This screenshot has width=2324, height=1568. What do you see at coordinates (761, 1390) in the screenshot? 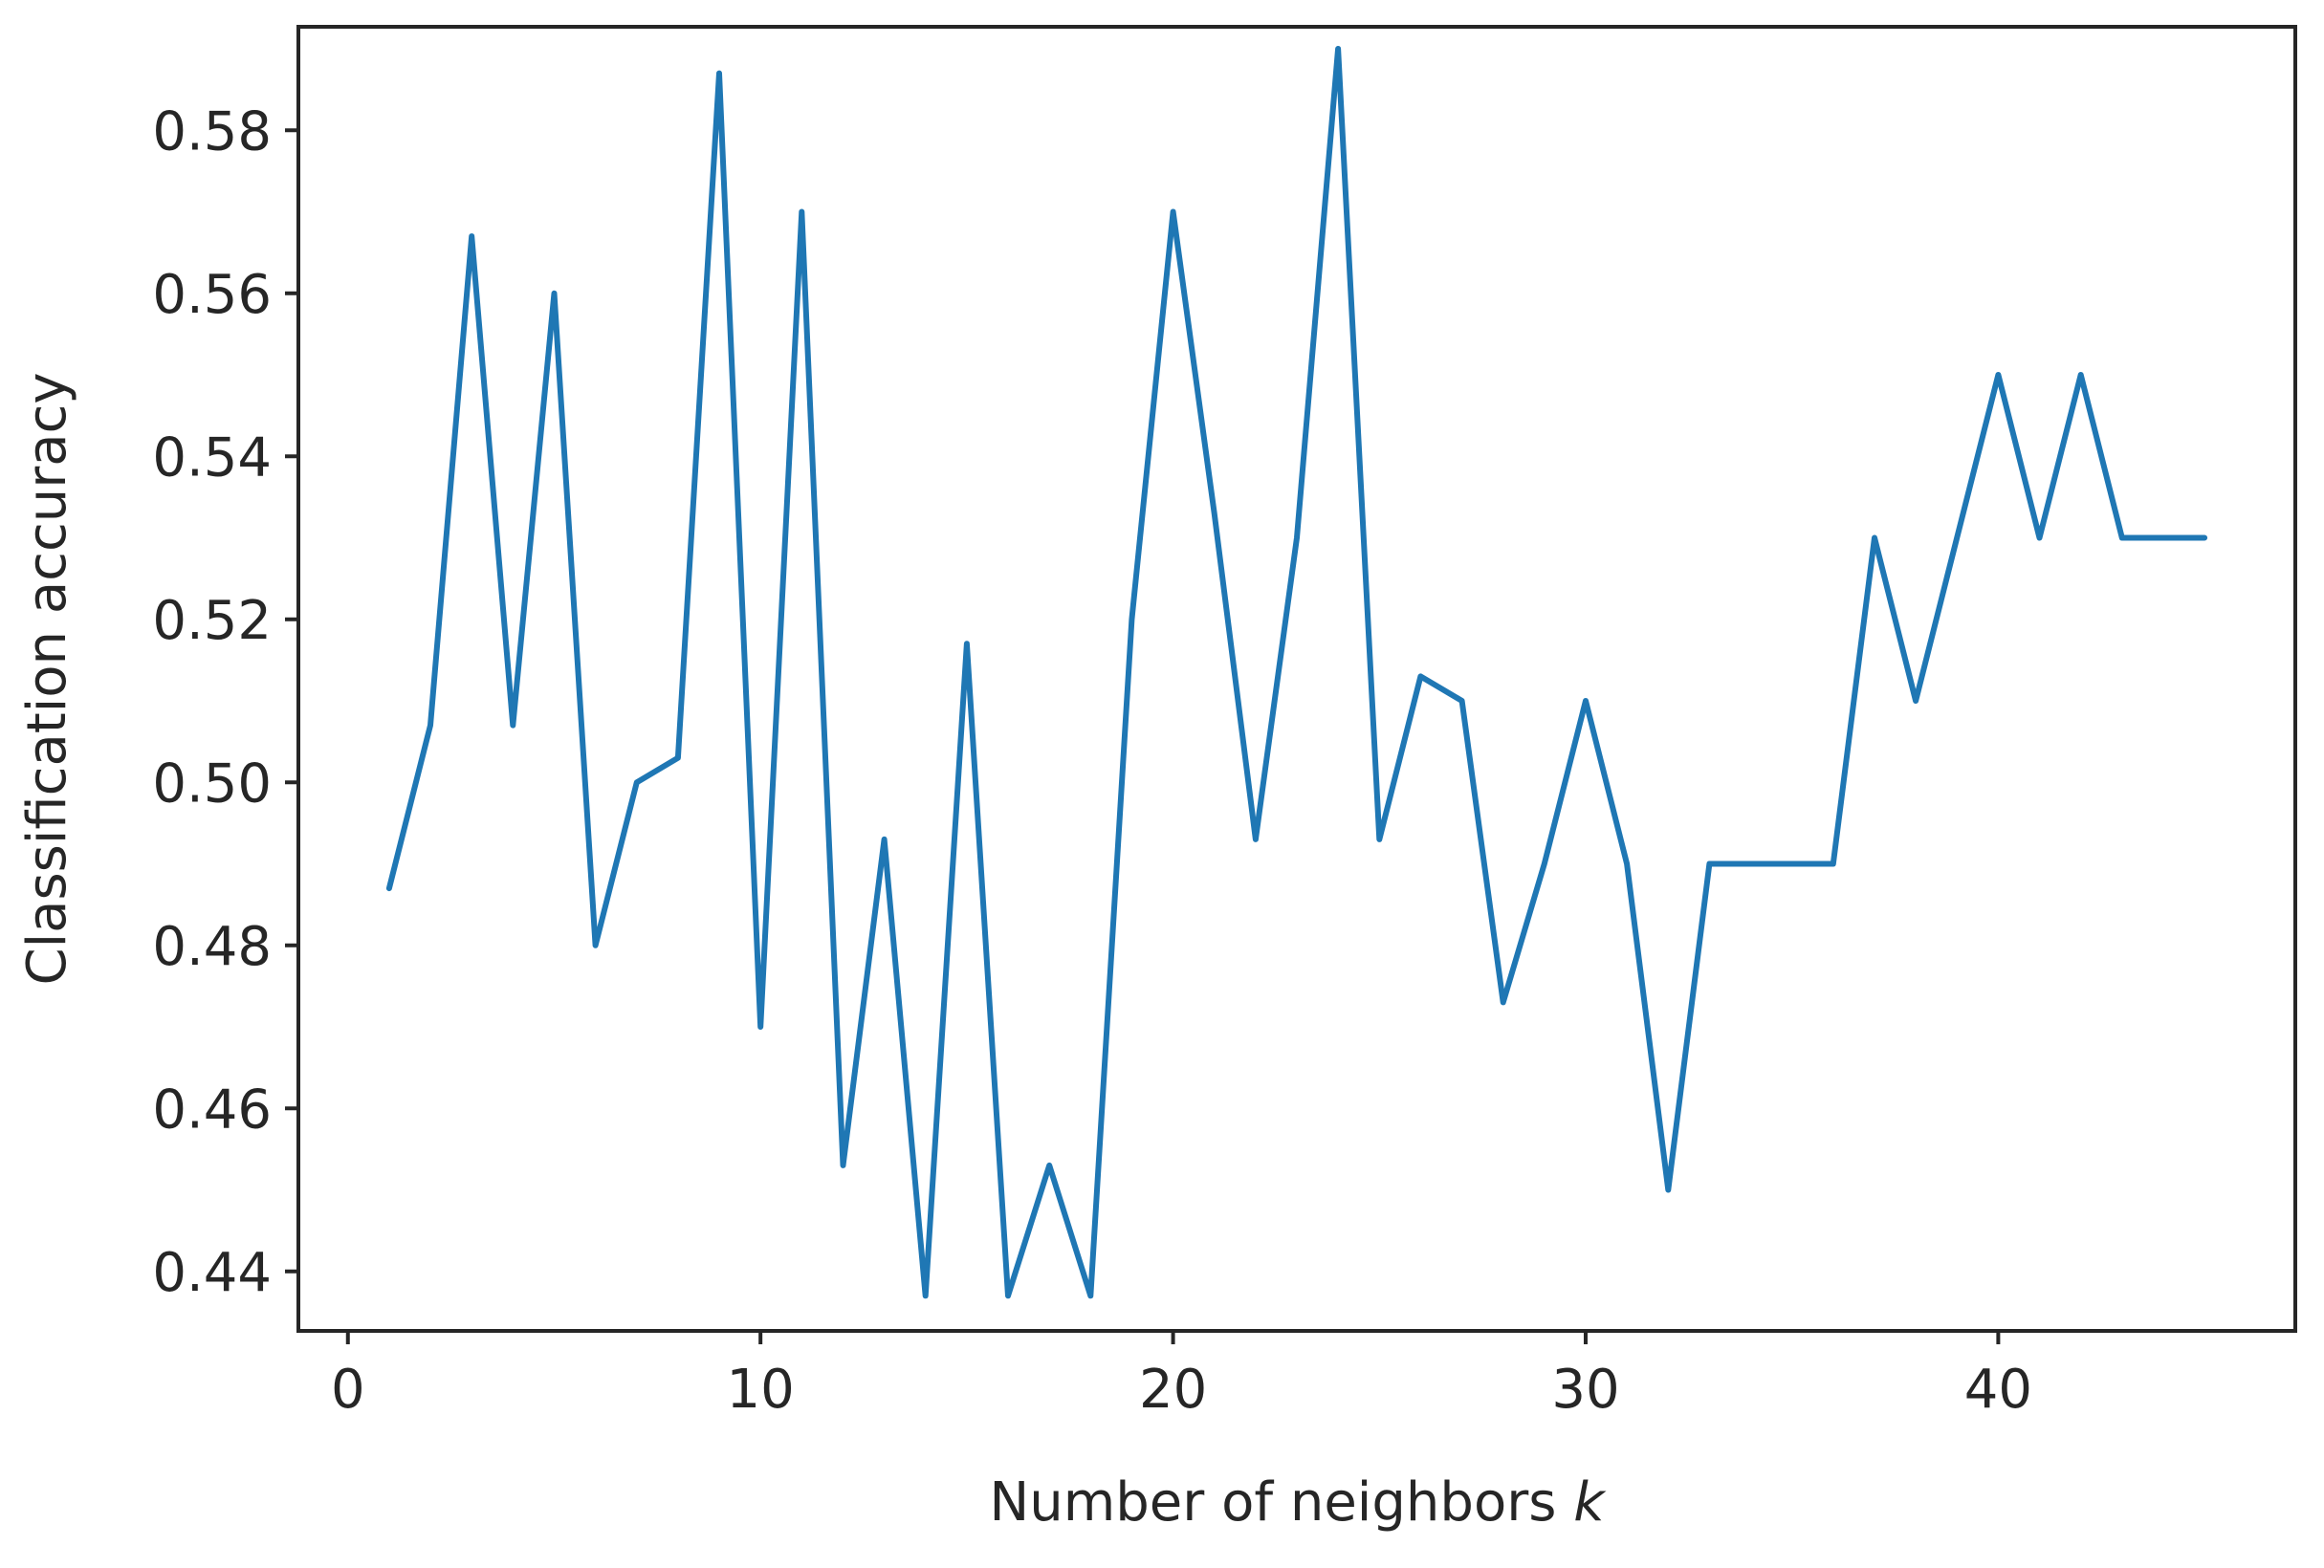
I see `x-tick-label: 10` at bounding box center [761, 1390].